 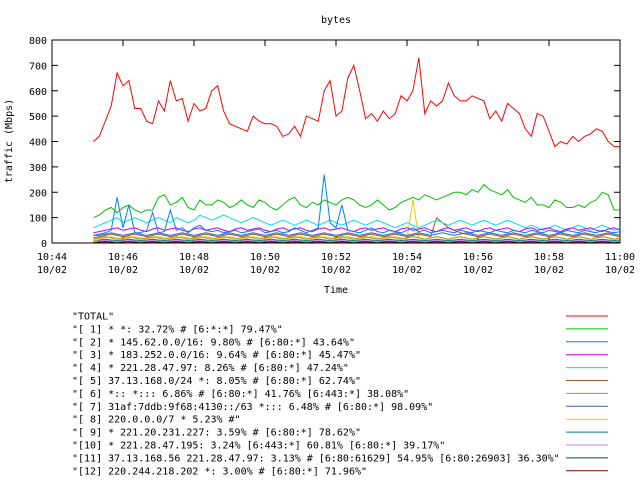 What do you see at coordinates (407, 257) in the screenshot?
I see `x-tick-time-label: 10:54` at bounding box center [407, 257].